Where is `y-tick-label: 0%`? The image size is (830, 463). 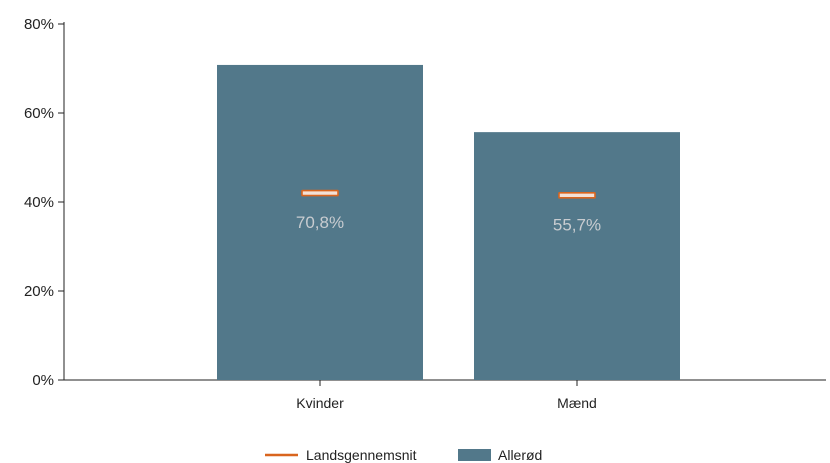
y-tick-label: 0% is located at coordinates (43, 380).